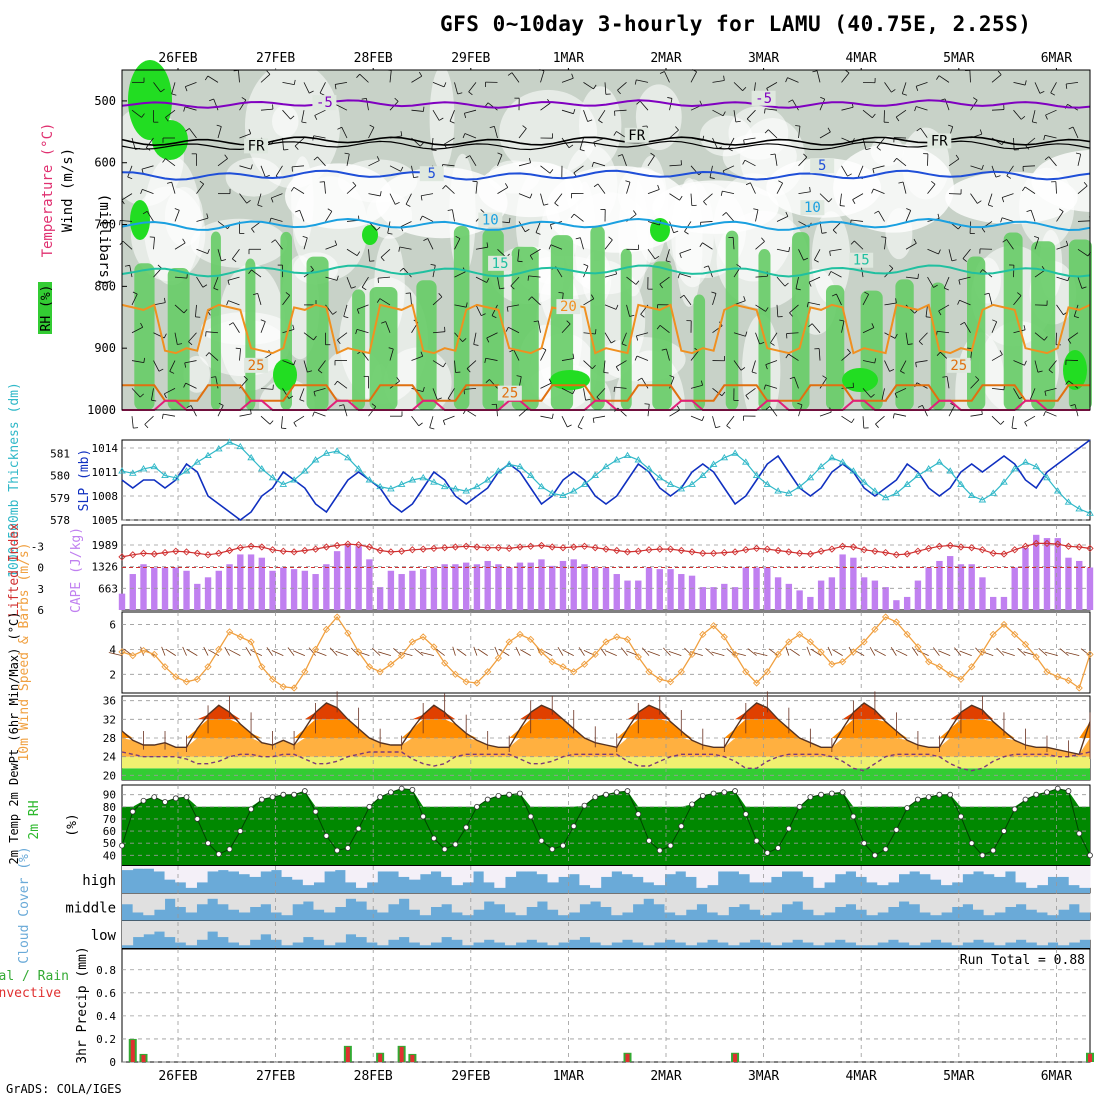 This screenshot has width=1100, height=1104. Describe the element at coordinates (606, 480) in the screenshot. I see `slp-frame` at that location.